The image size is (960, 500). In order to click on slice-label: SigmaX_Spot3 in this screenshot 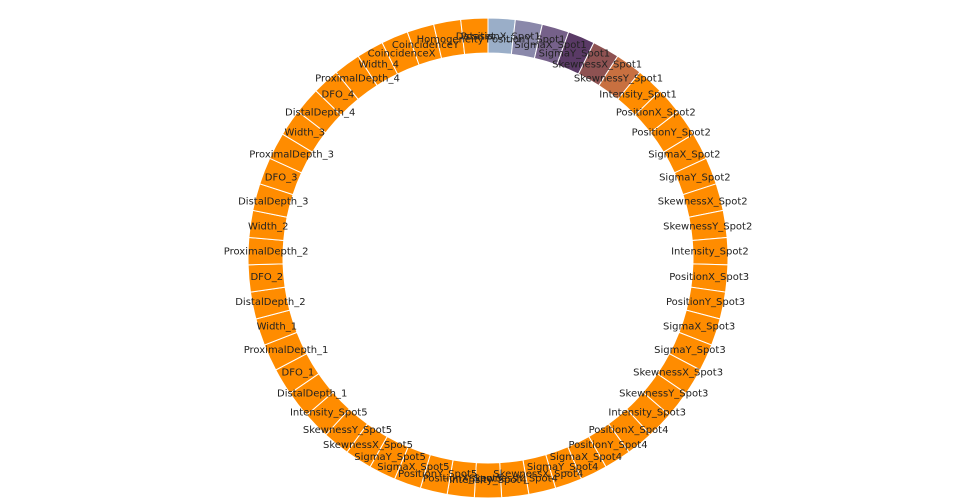, I will do `click(699, 327)`.